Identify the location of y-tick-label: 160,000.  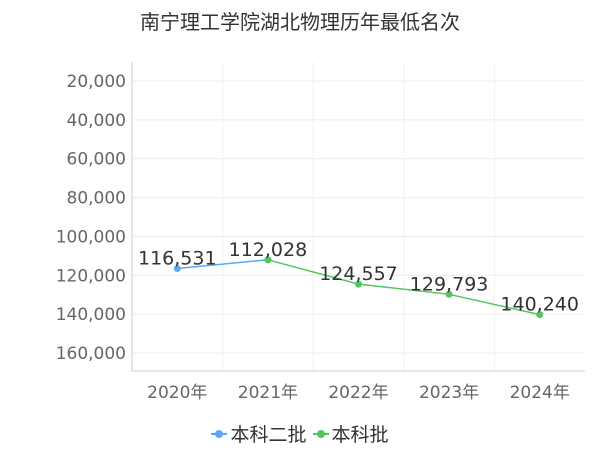
(91, 354).